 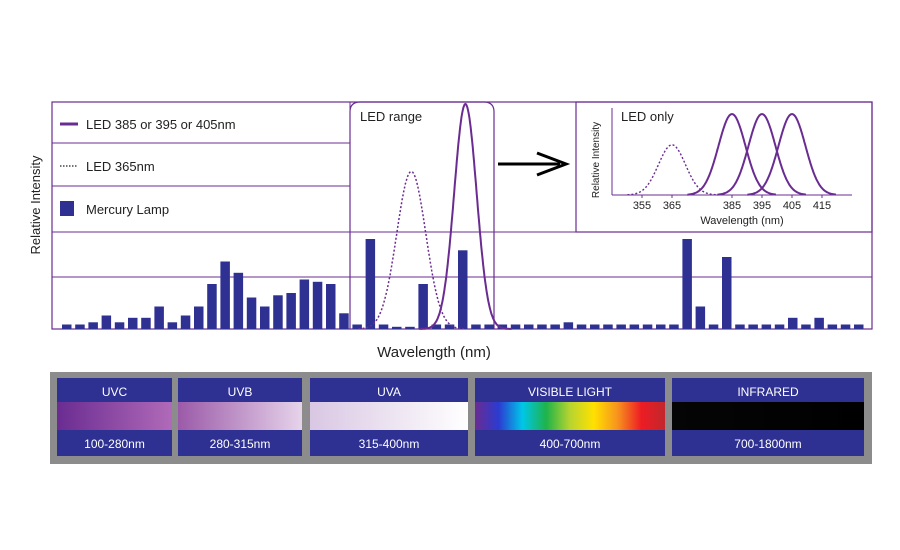 I want to click on led-curves, so click(x=435, y=216).